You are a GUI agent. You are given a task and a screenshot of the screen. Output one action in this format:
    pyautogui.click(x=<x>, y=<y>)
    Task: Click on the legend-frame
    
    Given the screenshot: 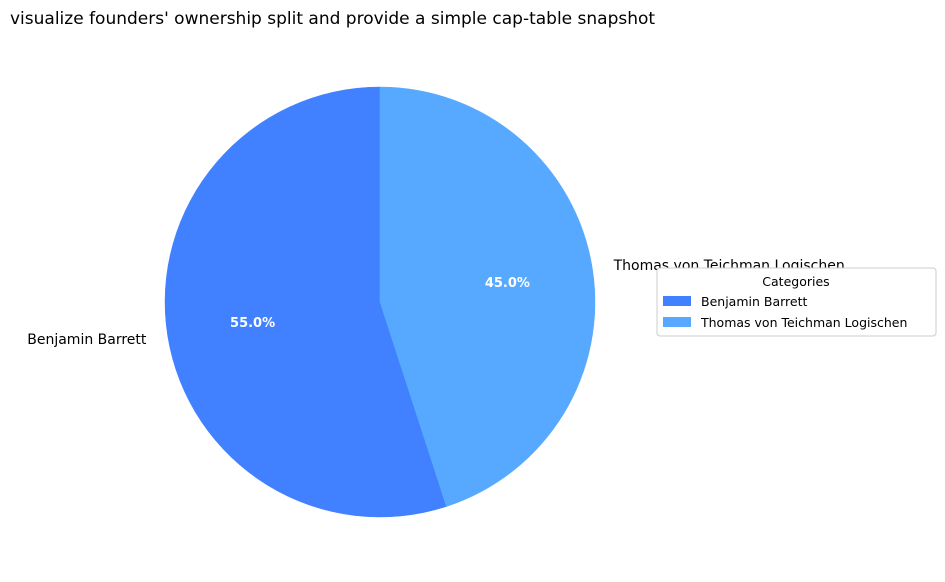 What is the action you would take?
    pyautogui.click(x=796, y=302)
    